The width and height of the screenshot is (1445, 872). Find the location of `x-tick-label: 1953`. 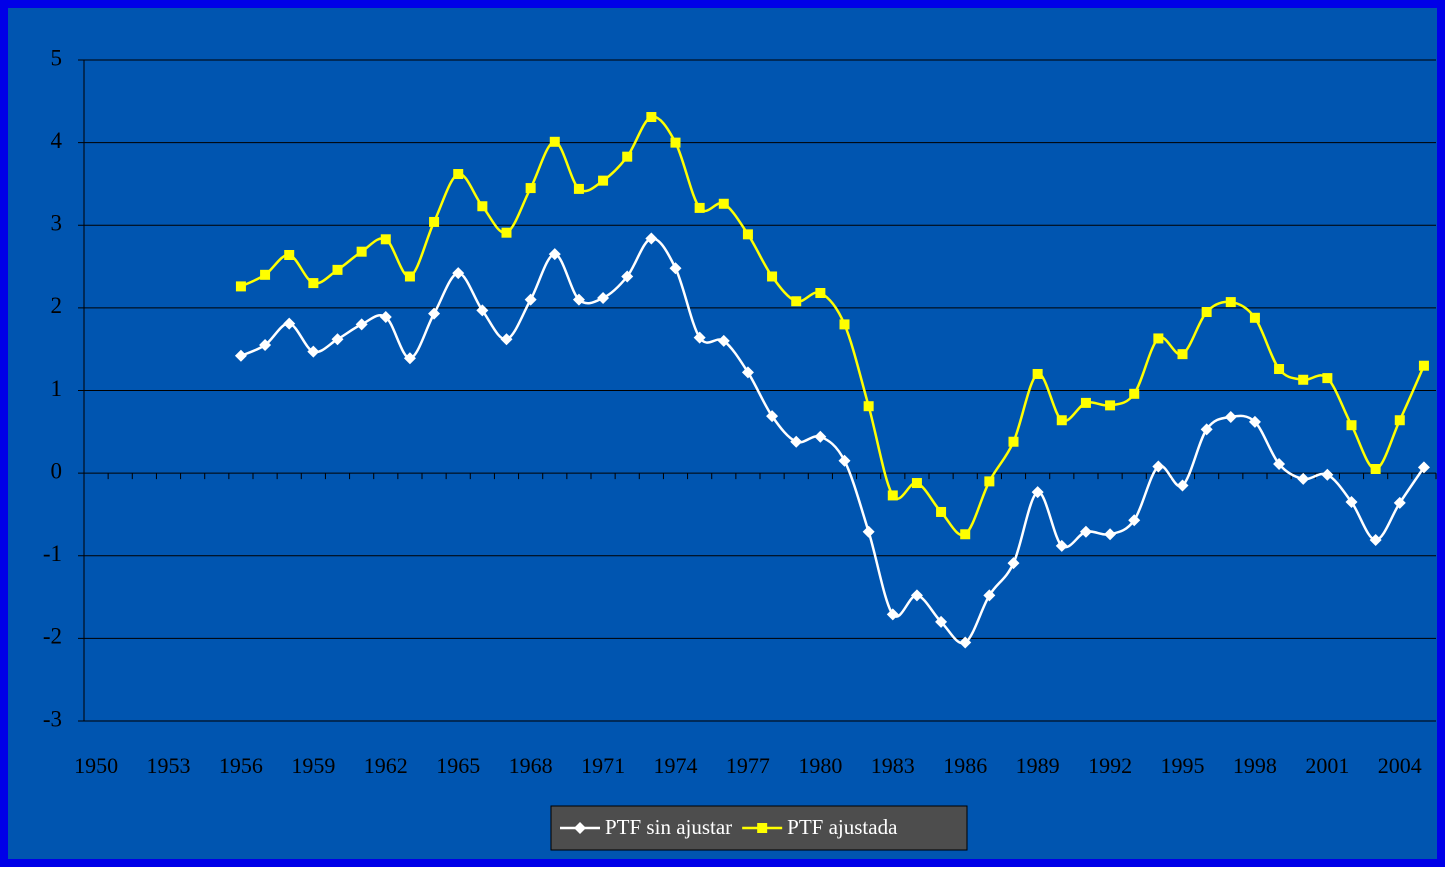

x-tick-label: 1953 is located at coordinates (169, 765).